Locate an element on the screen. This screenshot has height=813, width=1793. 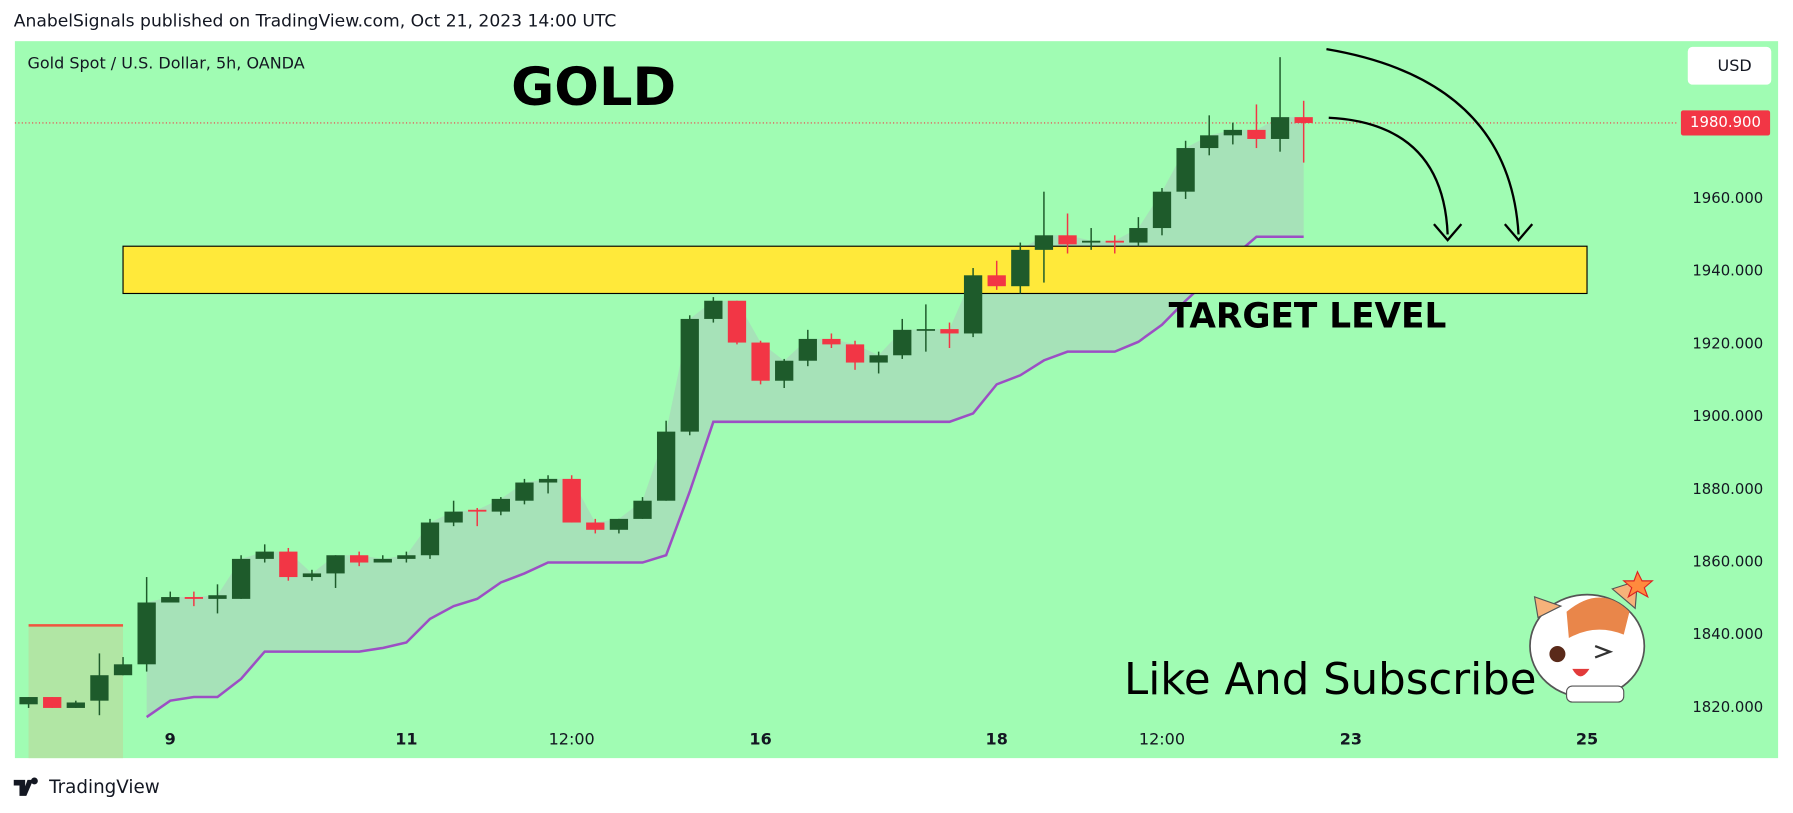
target-zone is located at coordinates (855, 270).